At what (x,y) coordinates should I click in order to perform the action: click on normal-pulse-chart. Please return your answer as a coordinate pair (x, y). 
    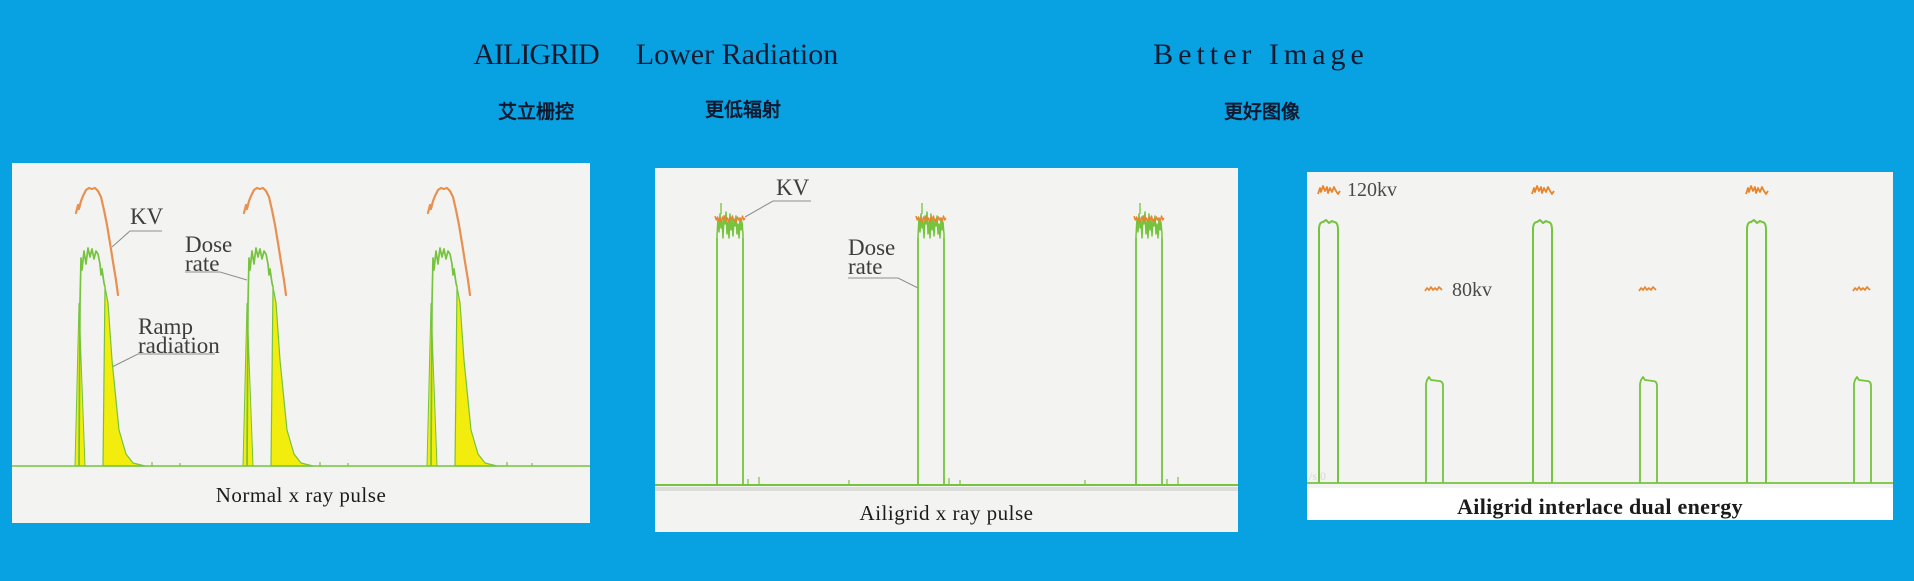
    Looking at the image, I should click on (301, 326).